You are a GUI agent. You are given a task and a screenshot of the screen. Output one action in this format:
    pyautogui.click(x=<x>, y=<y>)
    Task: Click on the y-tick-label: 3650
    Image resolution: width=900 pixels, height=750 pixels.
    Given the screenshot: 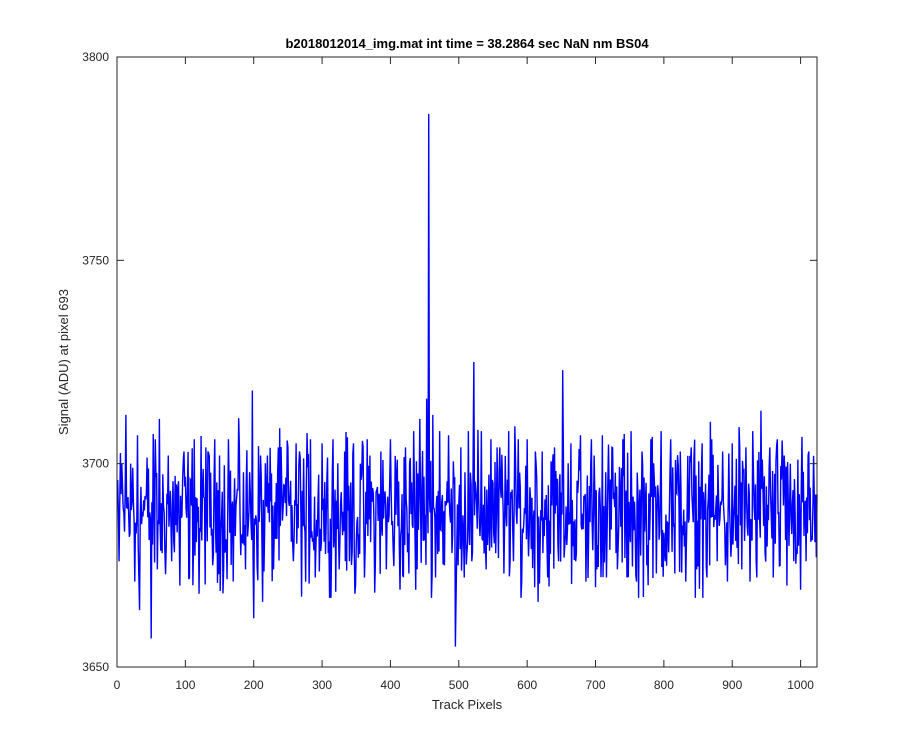 What is the action you would take?
    pyautogui.click(x=95, y=667)
    